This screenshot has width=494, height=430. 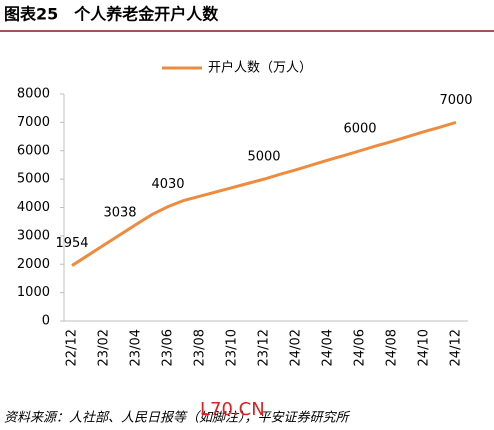 I want to click on y-tick-label: 0, so click(x=46, y=321).